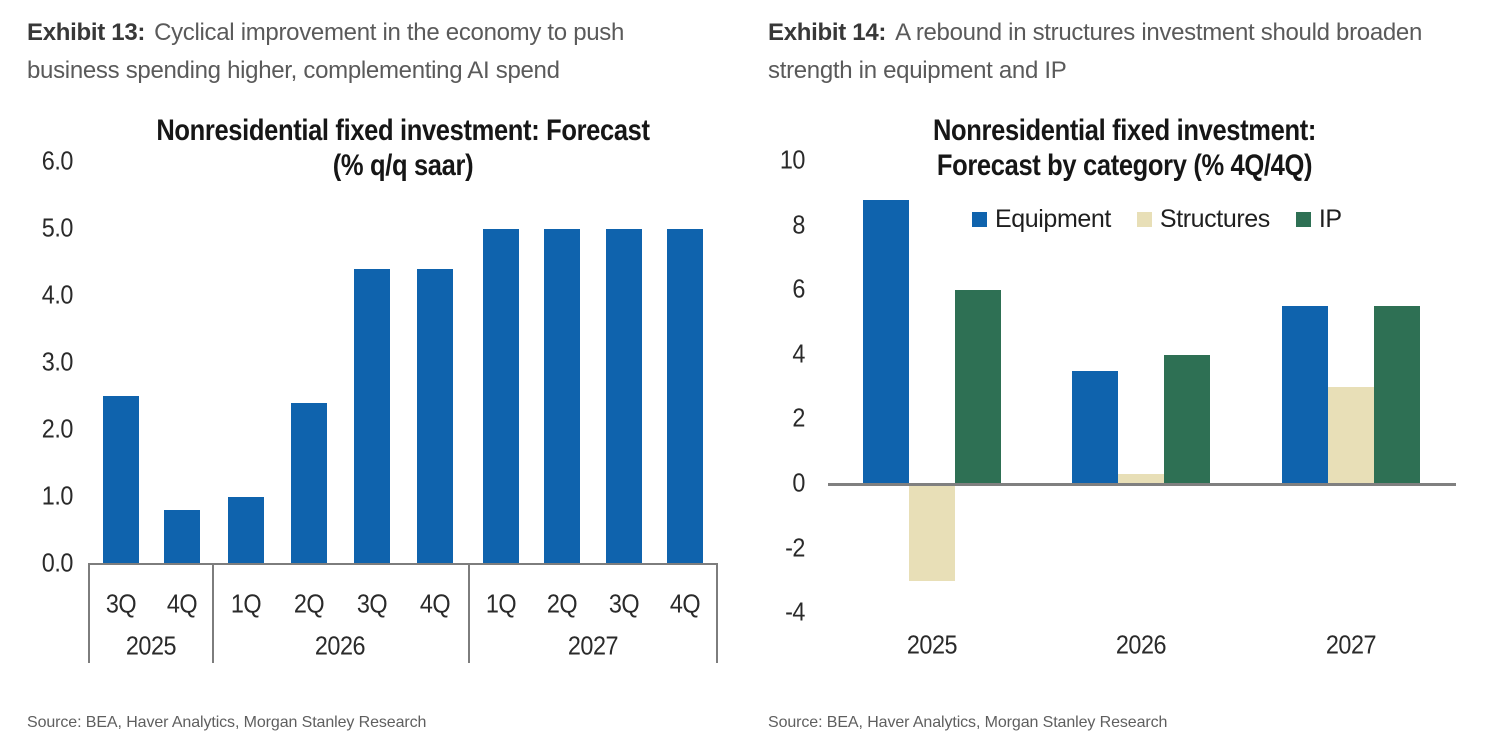 Image resolution: width=1511 pixels, height=747 pixels. Describe the element at coordinates (1303, 219) in the screenshot. I see `legend-swatch-ip` at that location.